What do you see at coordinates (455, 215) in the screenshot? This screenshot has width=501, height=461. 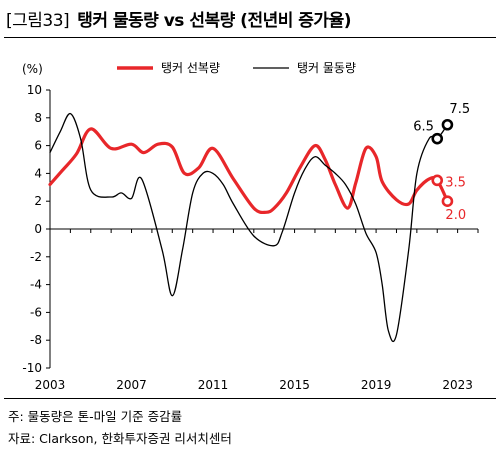 I see `data-label-supply: 2.0` at bounding box center [455, 215].